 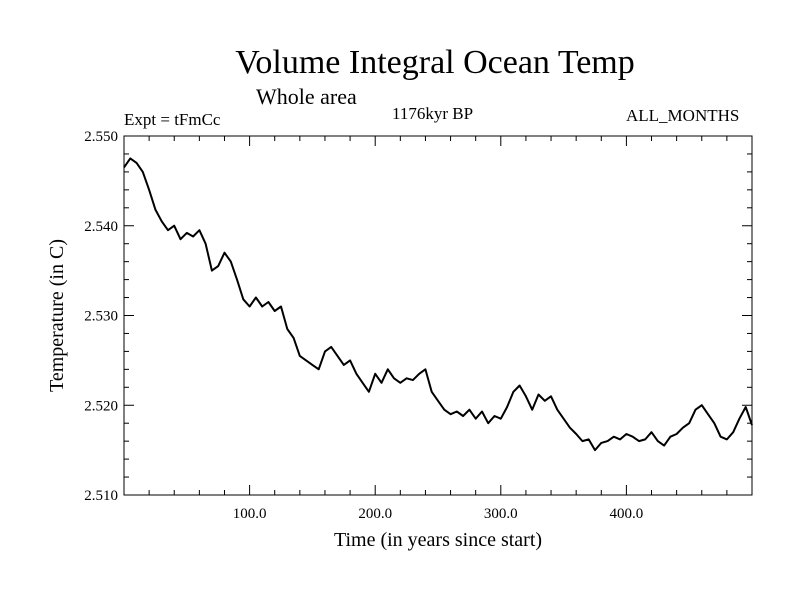 What do you see at coordinates (435, 62) in the screenshot?
I see `chart-title: Volume Integral Ocean Temp` at bounding box center [435, 62].